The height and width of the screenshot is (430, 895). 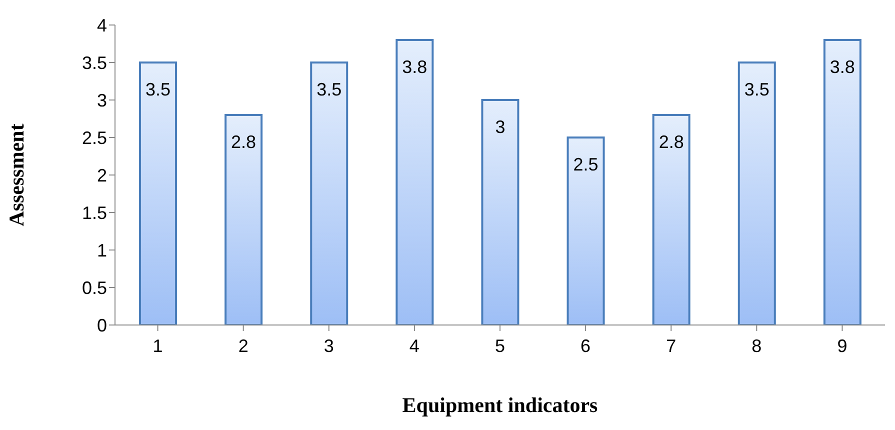 What do you see at coordinates (101, 250) in the screenshot?
I see `y-tick-label: 1` at bounding box center [101, 250].